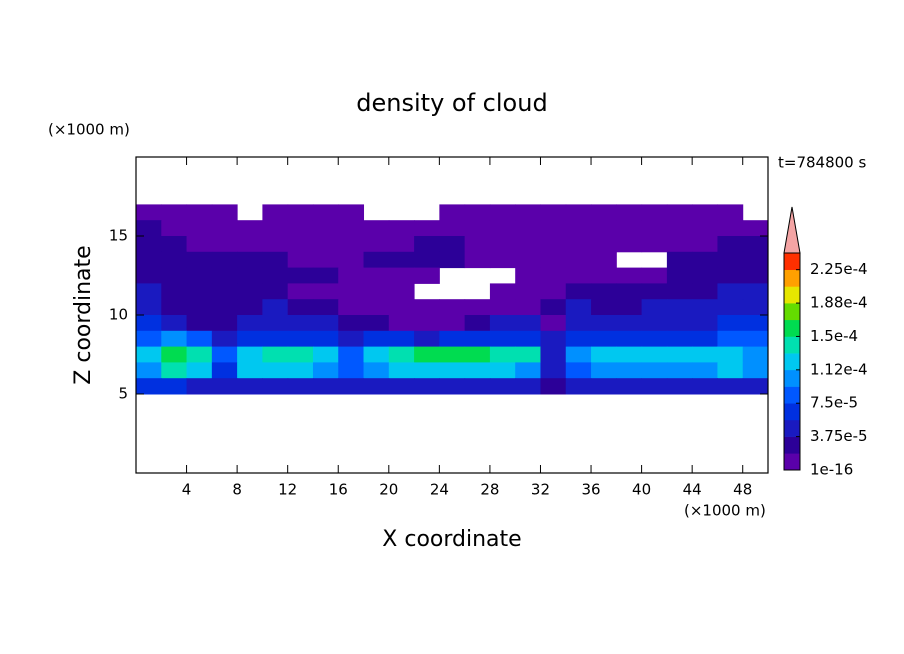 This screenshot has height=654, width=904. What do you see at coordinates (692, 490) in the screenshot?
I see `x-tick-label: 44` at bounding box center [692, 490].